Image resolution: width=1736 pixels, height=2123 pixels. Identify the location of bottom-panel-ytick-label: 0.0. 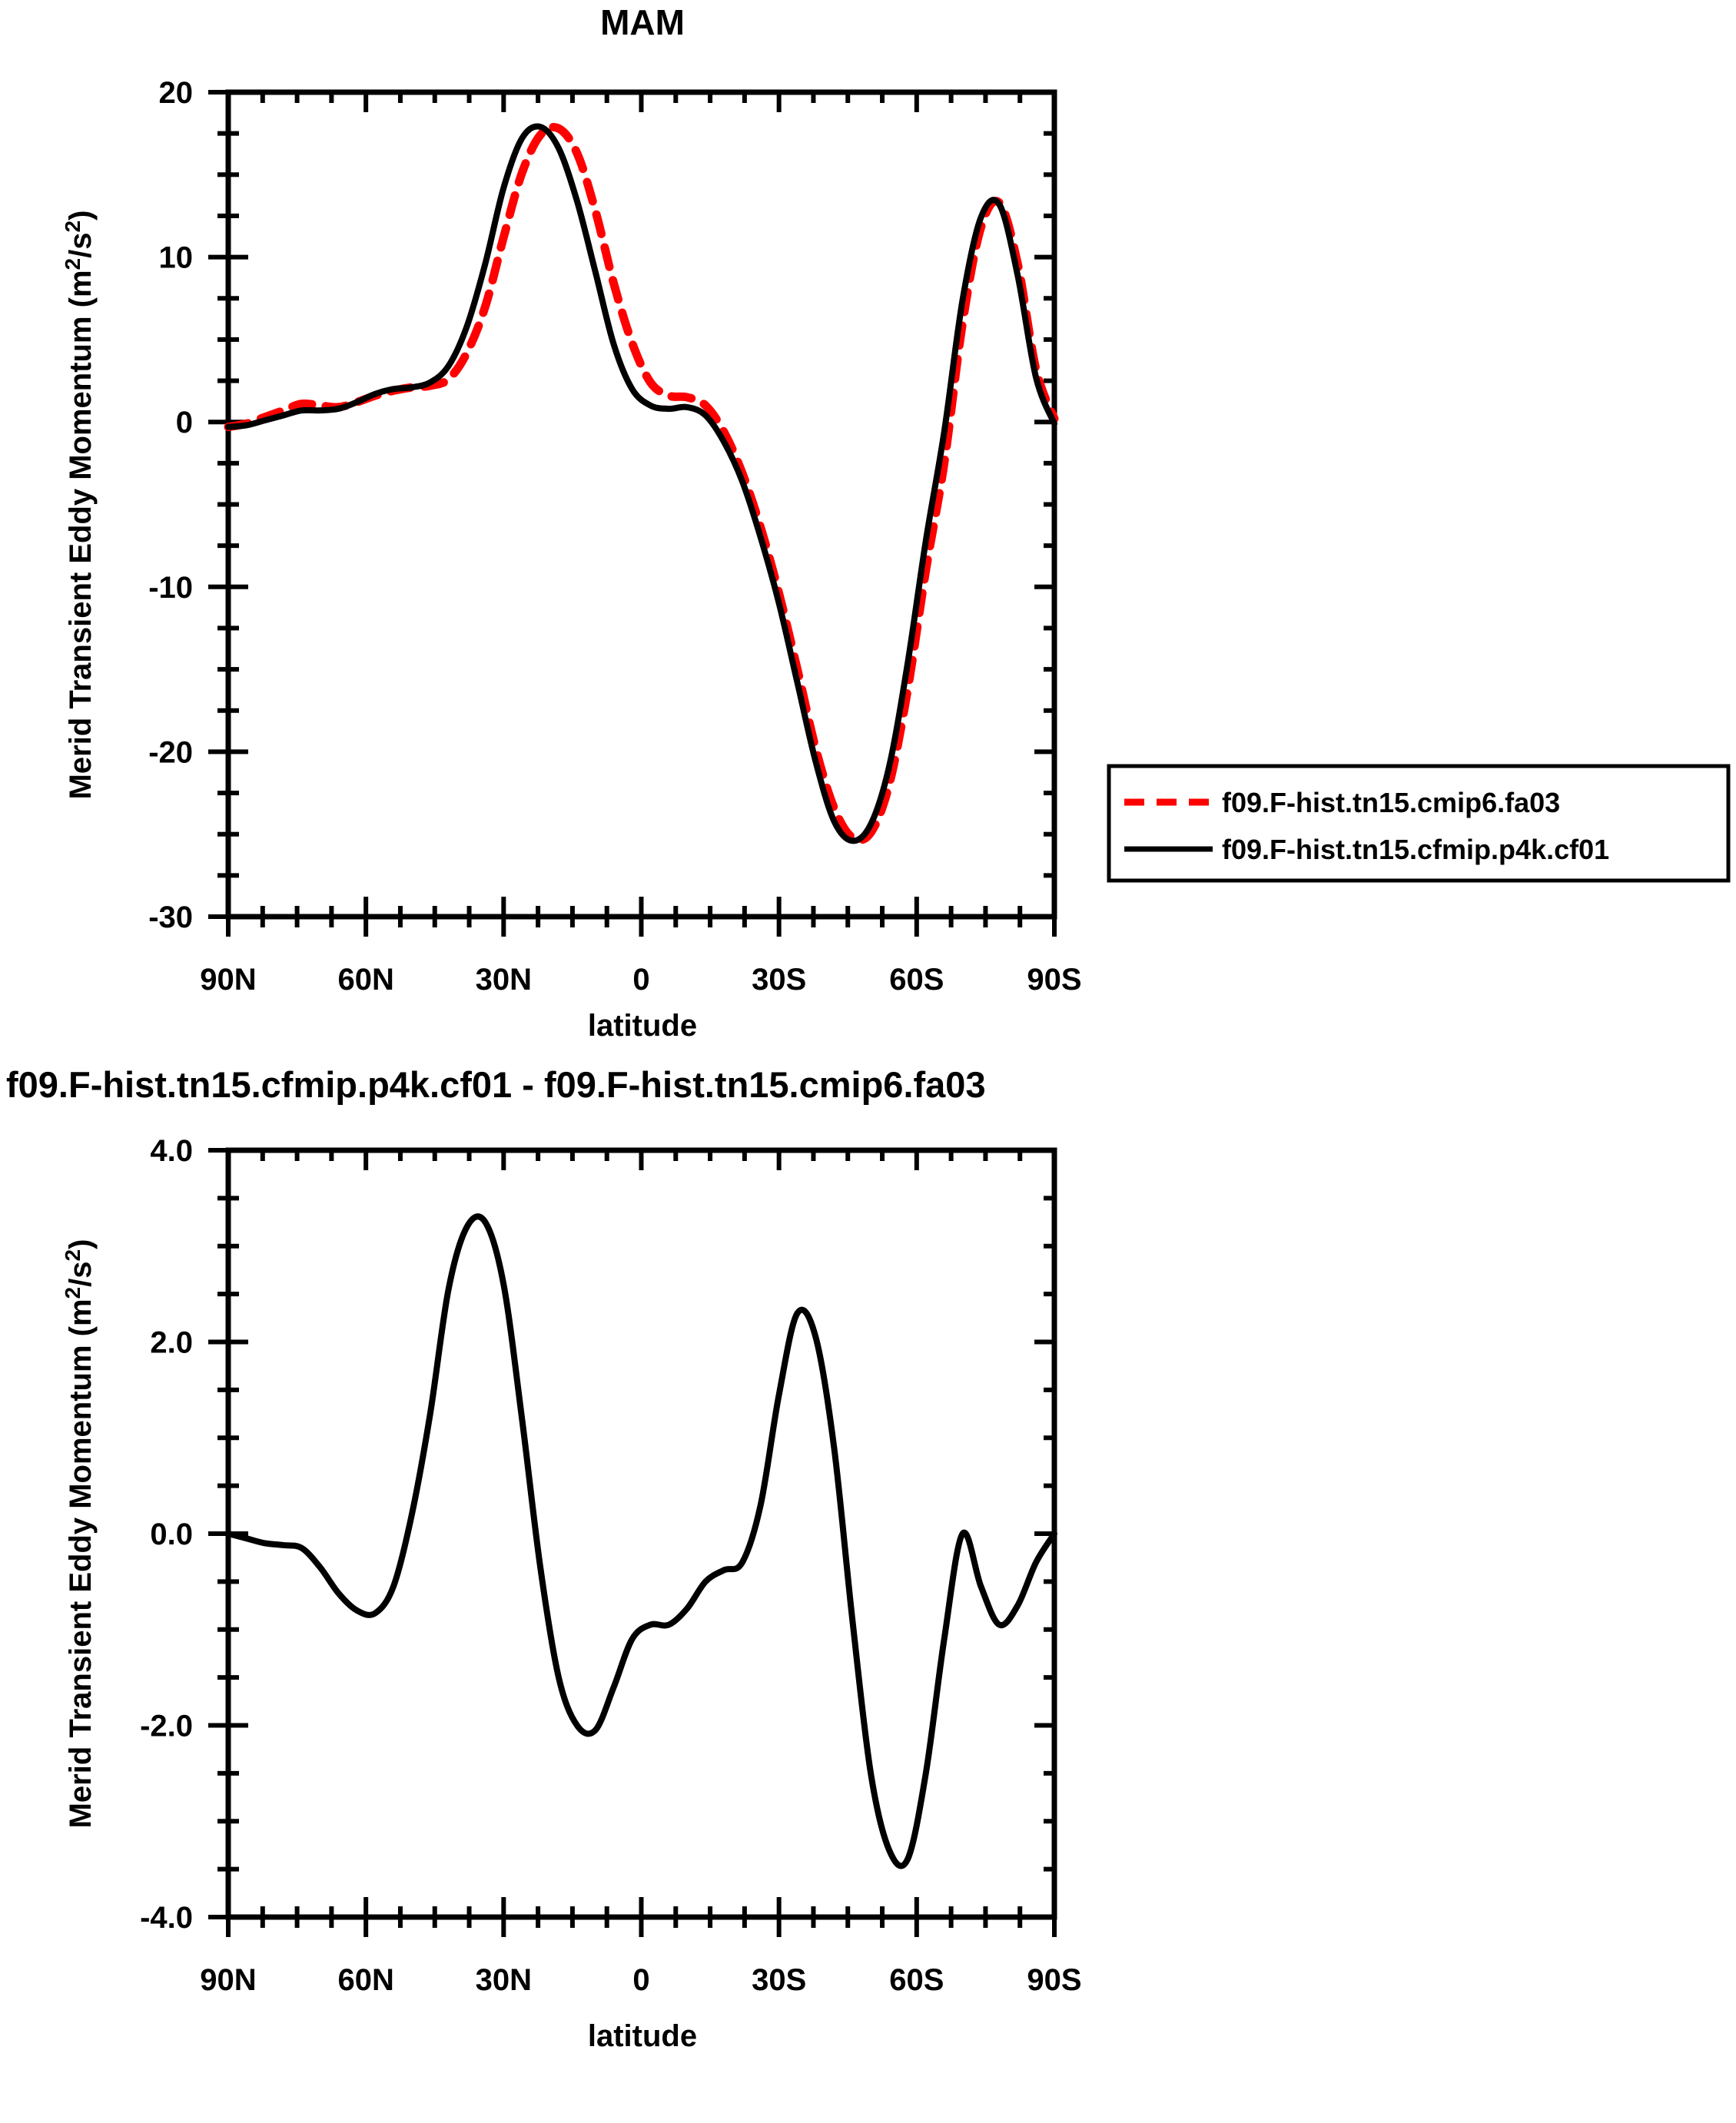
(172, 1534).